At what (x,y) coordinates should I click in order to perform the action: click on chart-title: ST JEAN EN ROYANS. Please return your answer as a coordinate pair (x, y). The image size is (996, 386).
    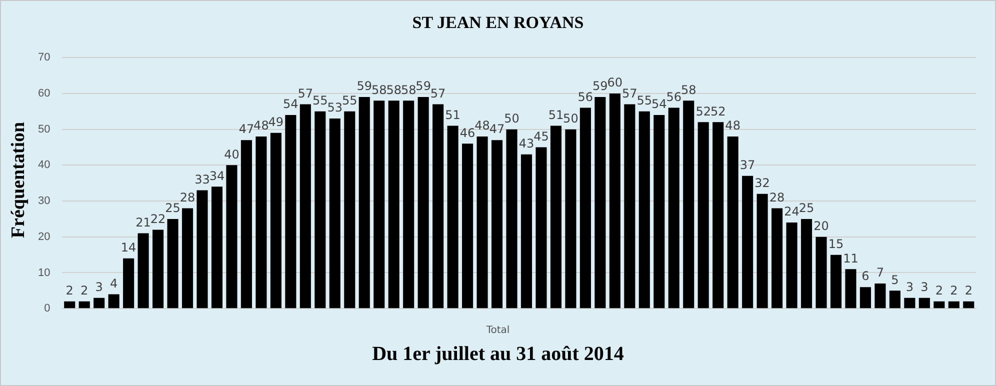
    Looking at the image, I should click on (498, 23).